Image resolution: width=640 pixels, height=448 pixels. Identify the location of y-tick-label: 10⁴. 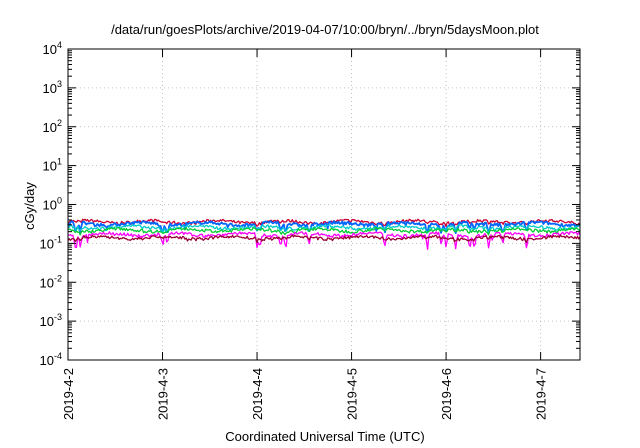
(52, 48).